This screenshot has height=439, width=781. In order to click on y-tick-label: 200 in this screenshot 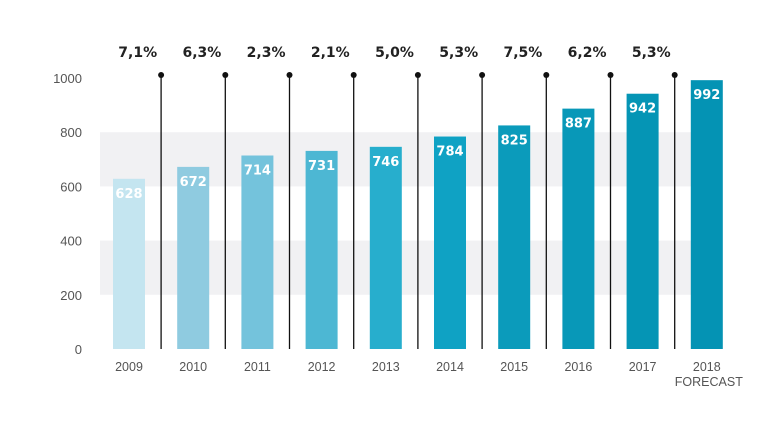, I will do `click(71, 295)`.